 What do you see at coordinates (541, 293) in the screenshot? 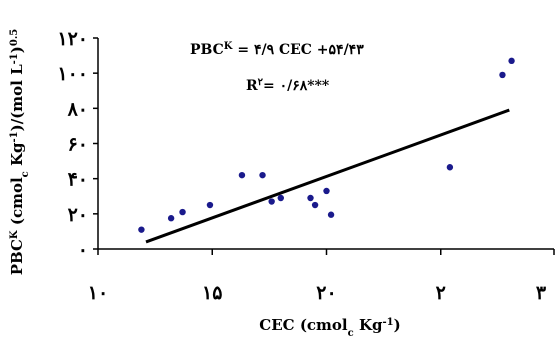
I see `x-tick-label: ۳` at bounding box center [541, 293].